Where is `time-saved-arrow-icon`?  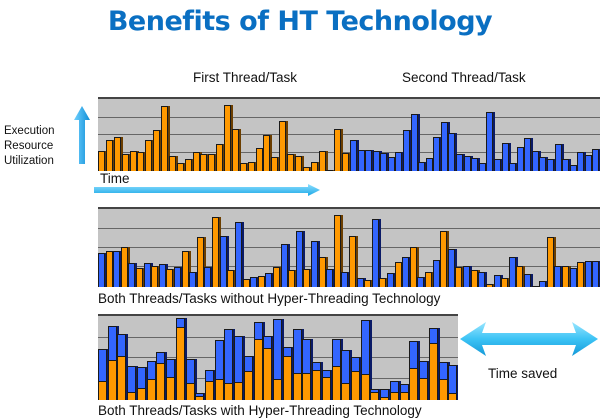 time-saved-arrow-icon is located at coordinates (529, 339).